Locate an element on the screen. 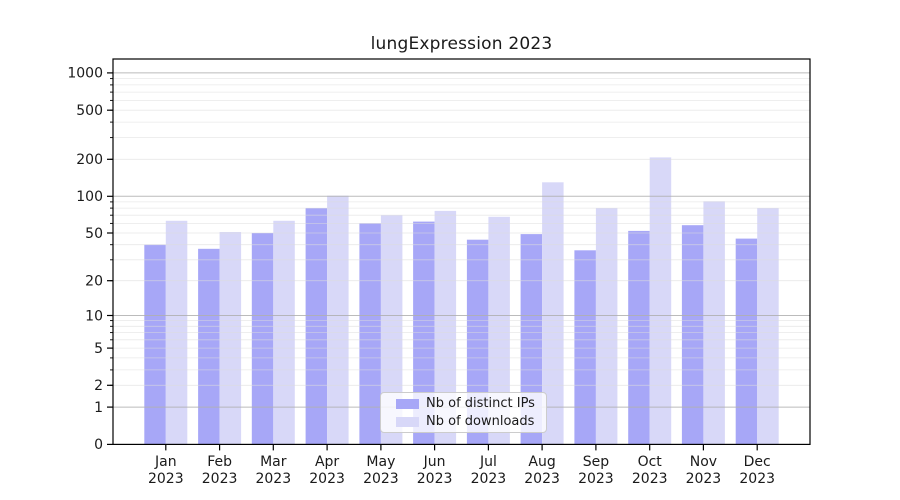  y-tick-label: 5 is located at coordinates (98, 349).